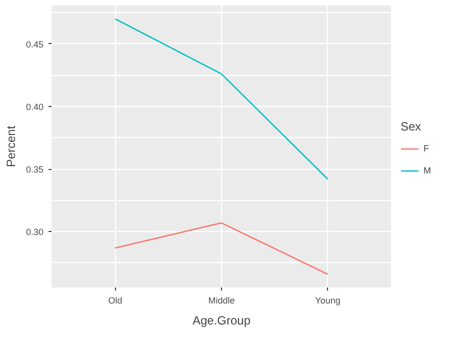 This screenshot has width=474, height=338. What do you see at coordinates (327, 301) in the screenshot?
I see `x-tick-label: Young` at bounding box center [327, 301].